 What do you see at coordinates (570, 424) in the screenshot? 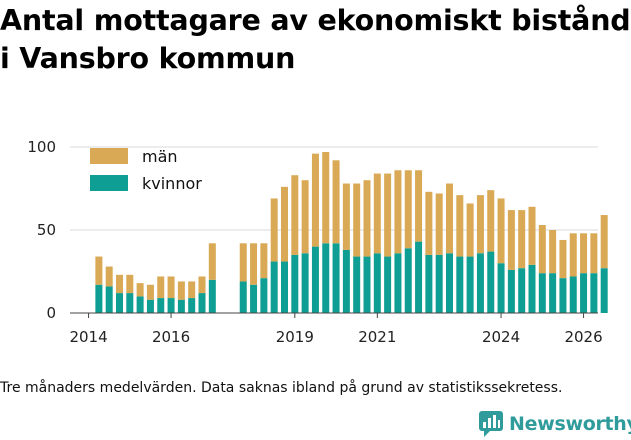
I see `brand-name: Newsworthy` at bounding box center [570, 424].